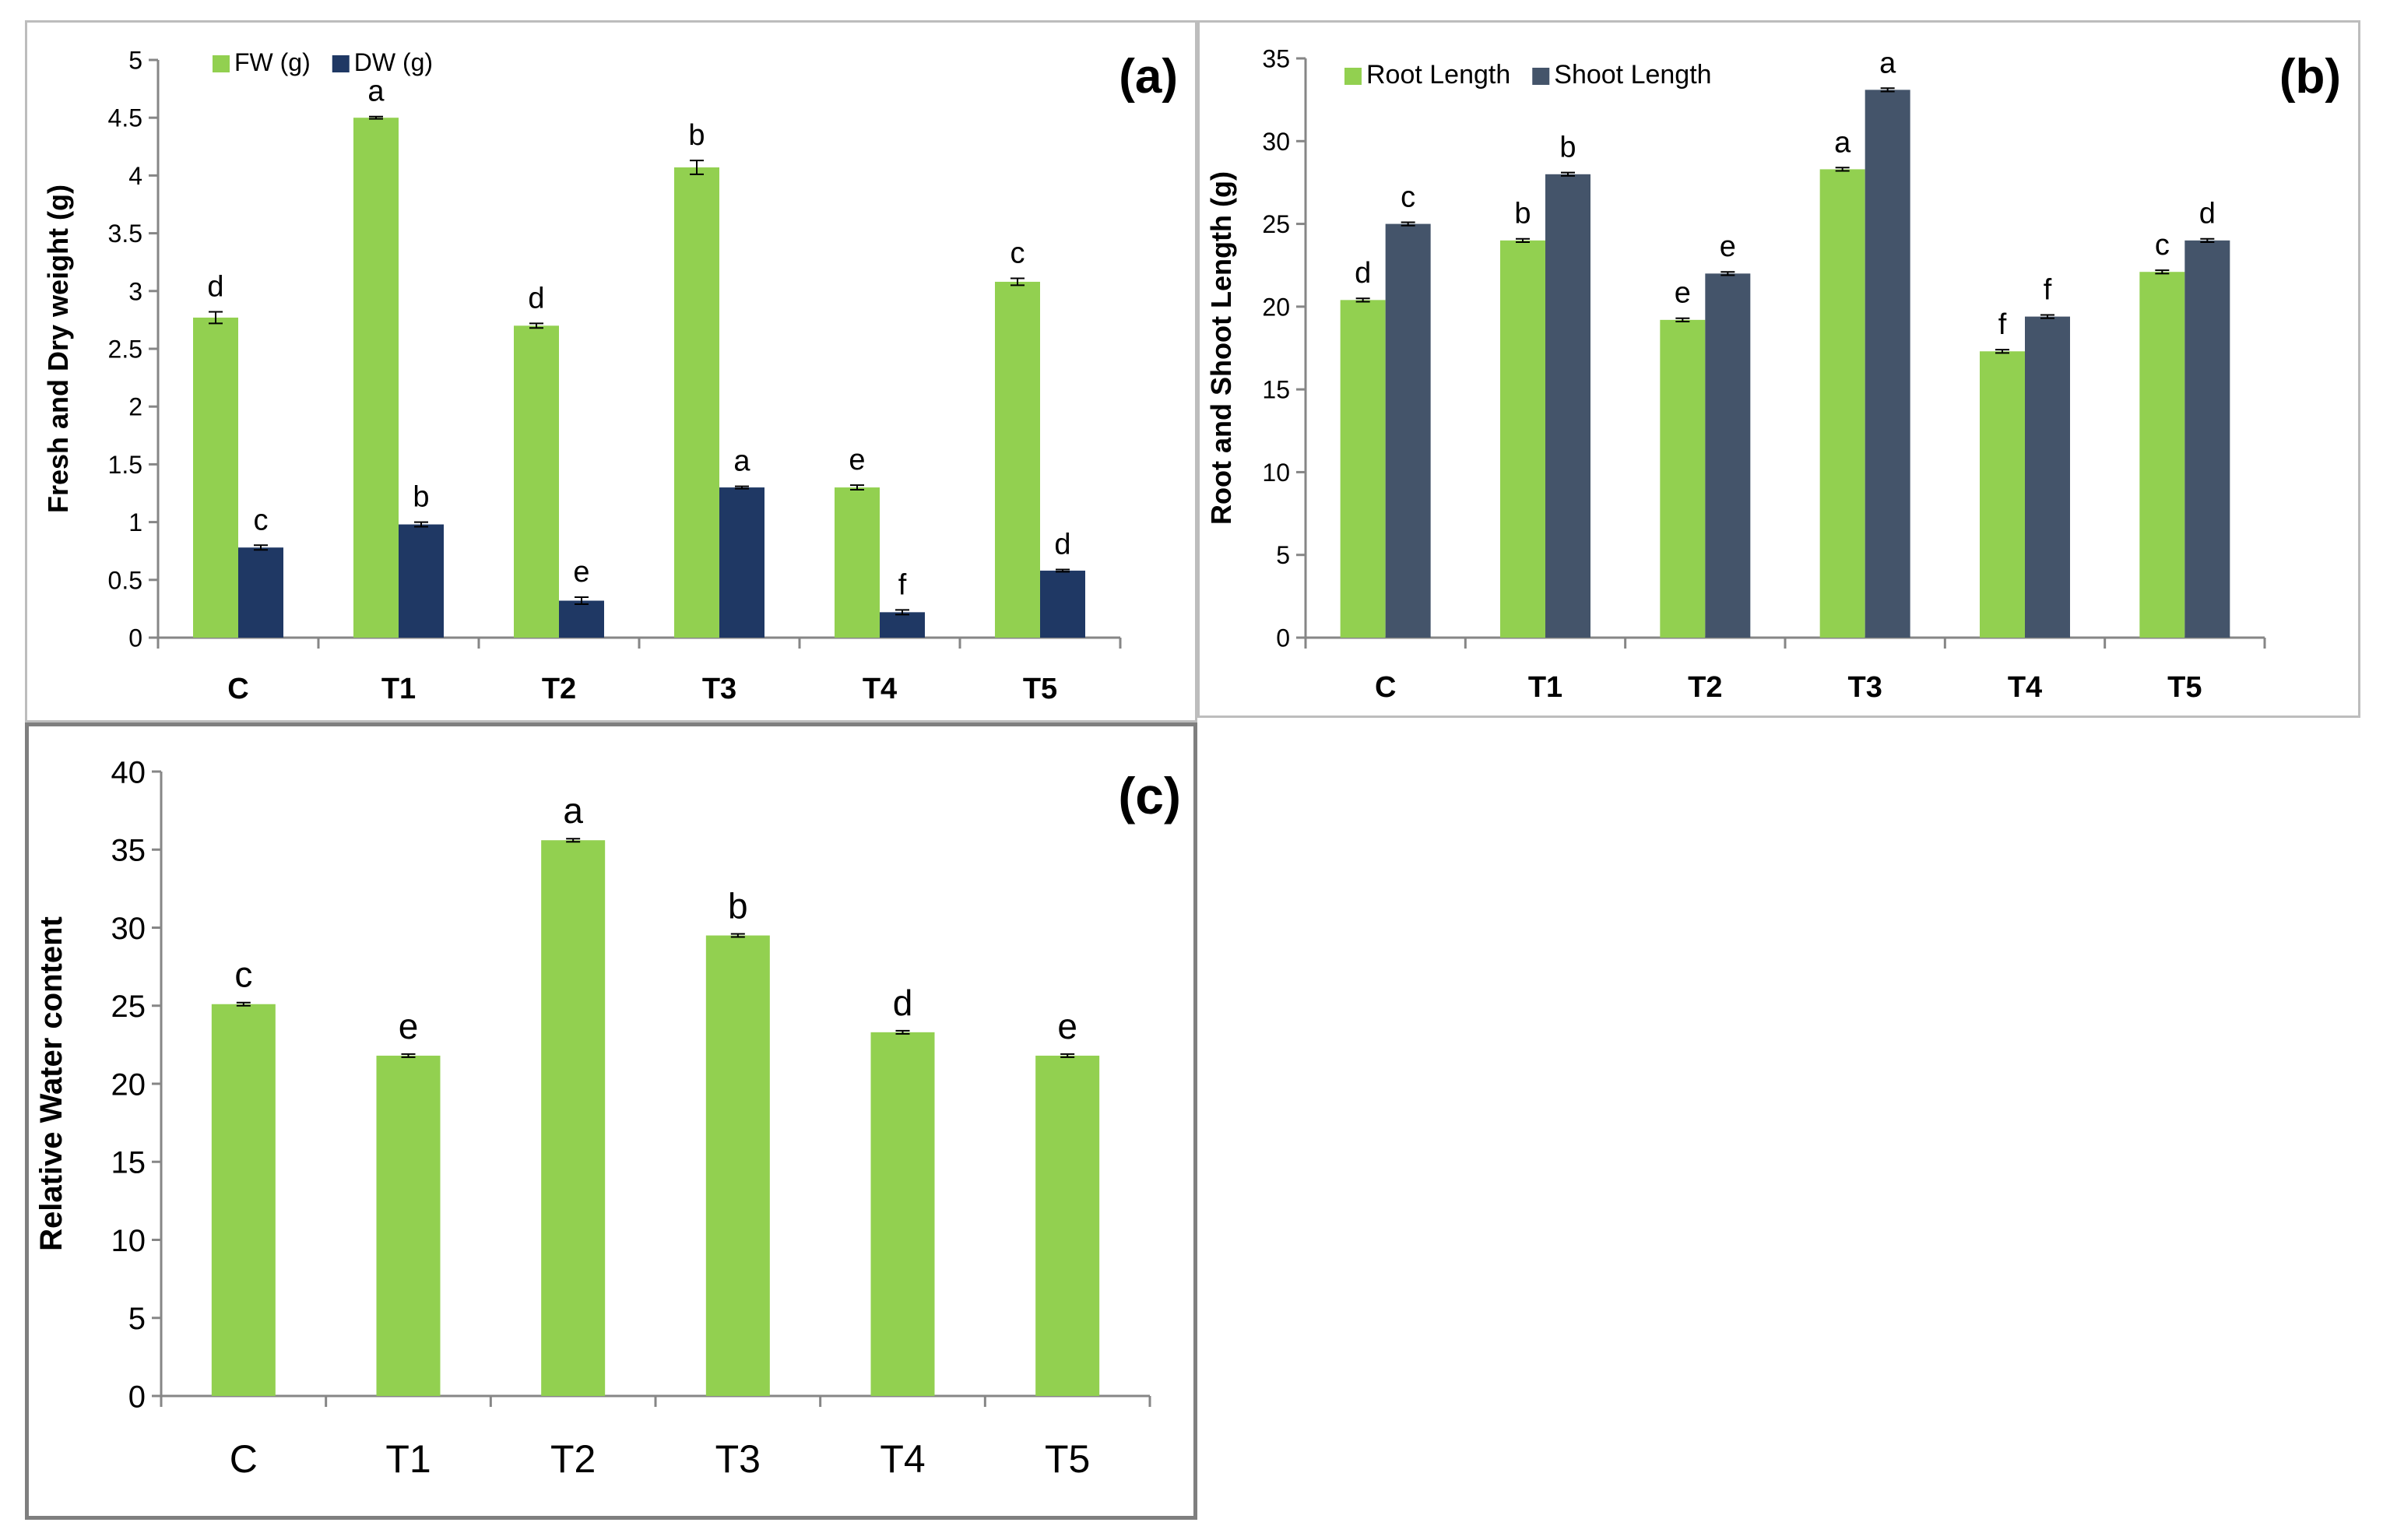 The image size is (2383, 1540). Describe the element at coordinates (125, 580) in the screenshot. I see `y-tick-label: 0.5` at that location.